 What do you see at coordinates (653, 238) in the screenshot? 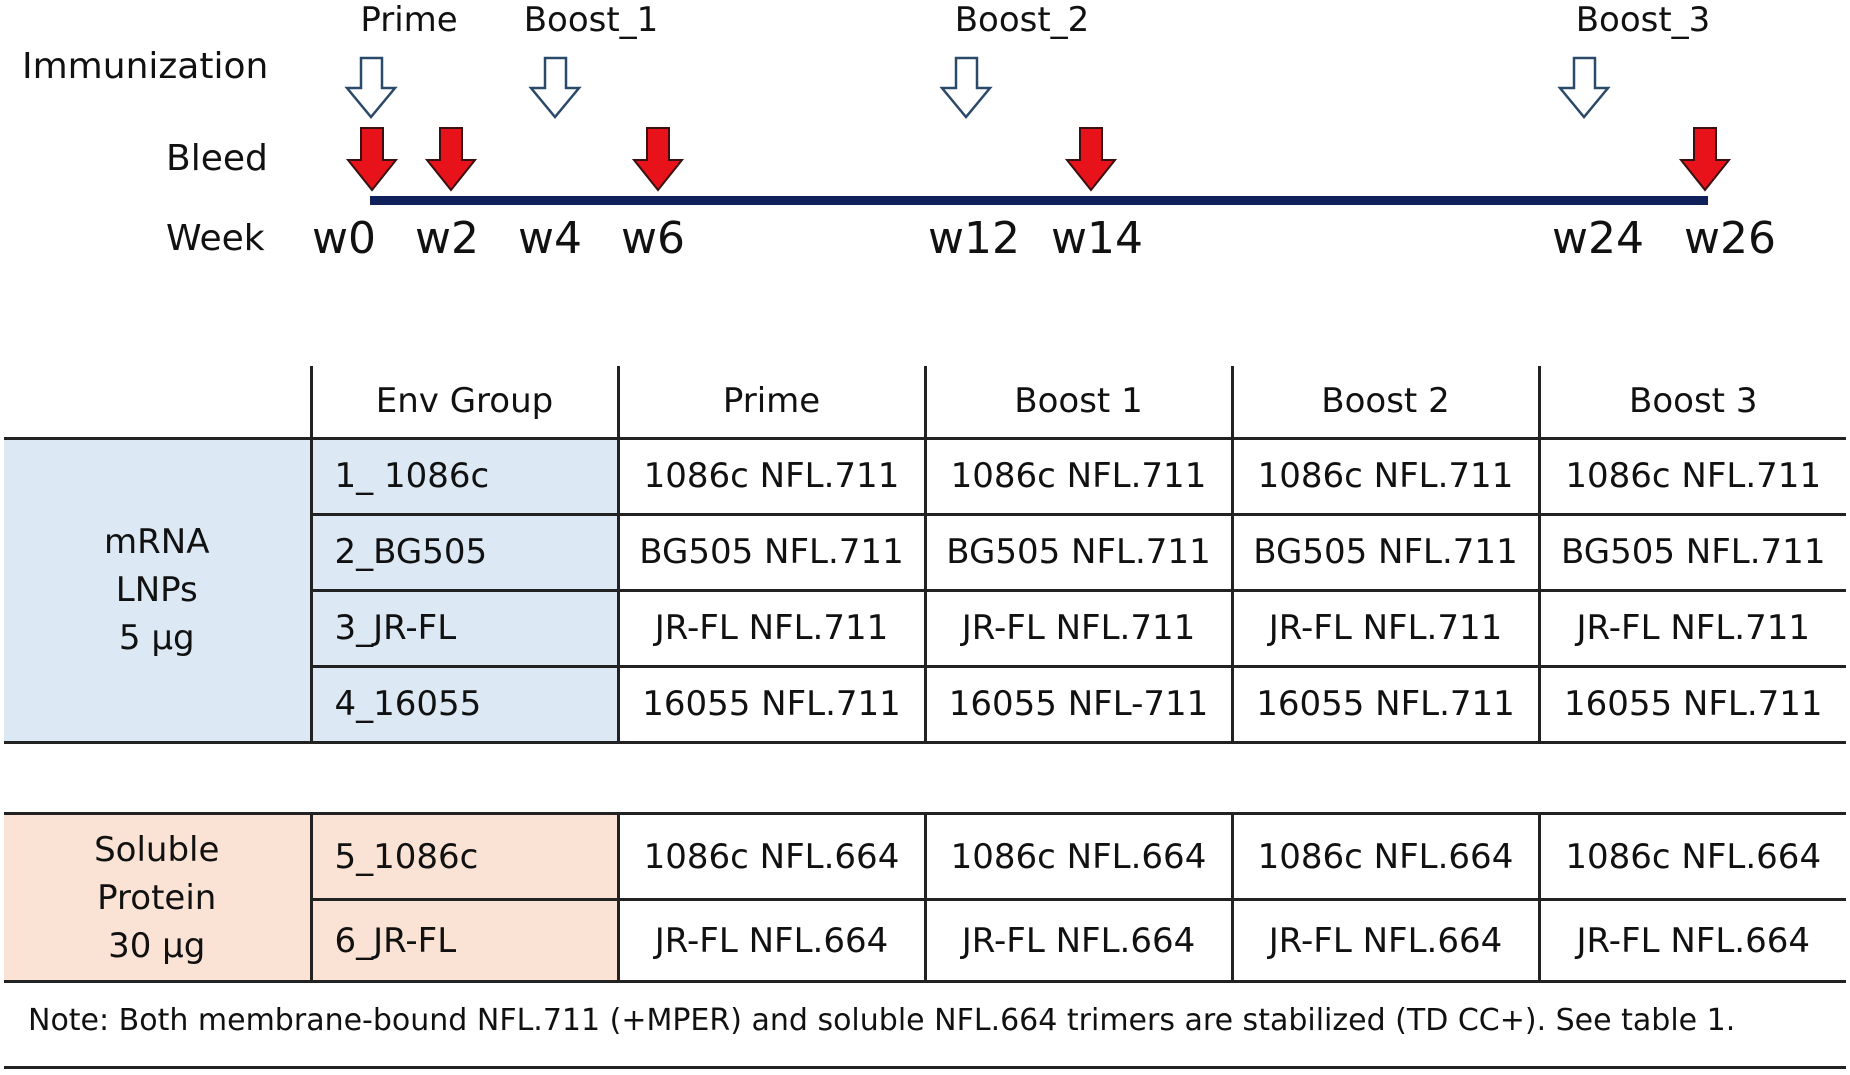
I see `week-label: w6` at bounding box center [653, 238].